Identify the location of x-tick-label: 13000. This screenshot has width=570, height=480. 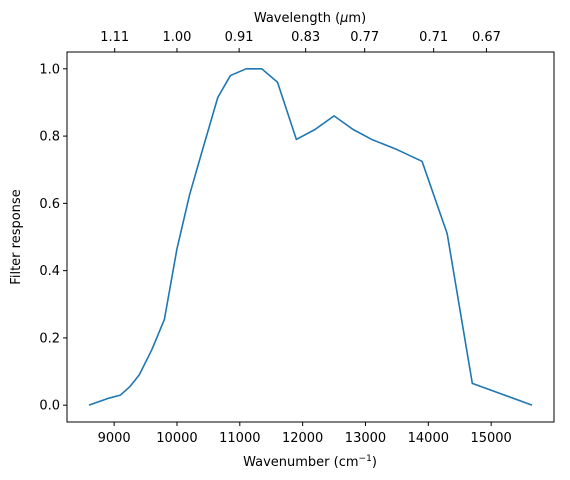
(365, 438).